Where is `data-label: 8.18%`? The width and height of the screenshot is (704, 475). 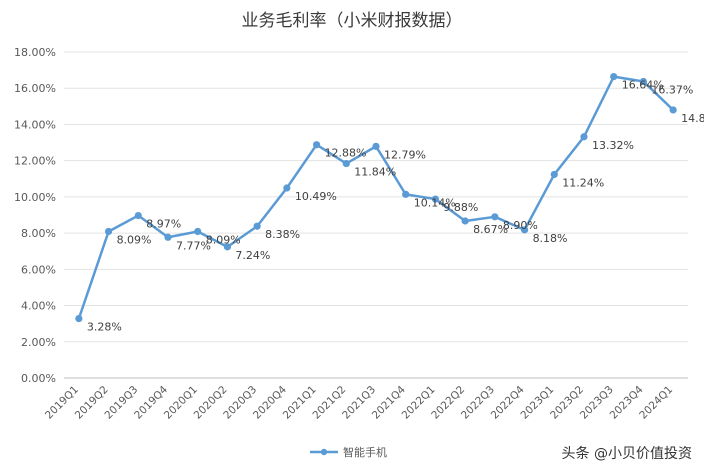 data-label: 8.18% is located at coordinates (550, 238).